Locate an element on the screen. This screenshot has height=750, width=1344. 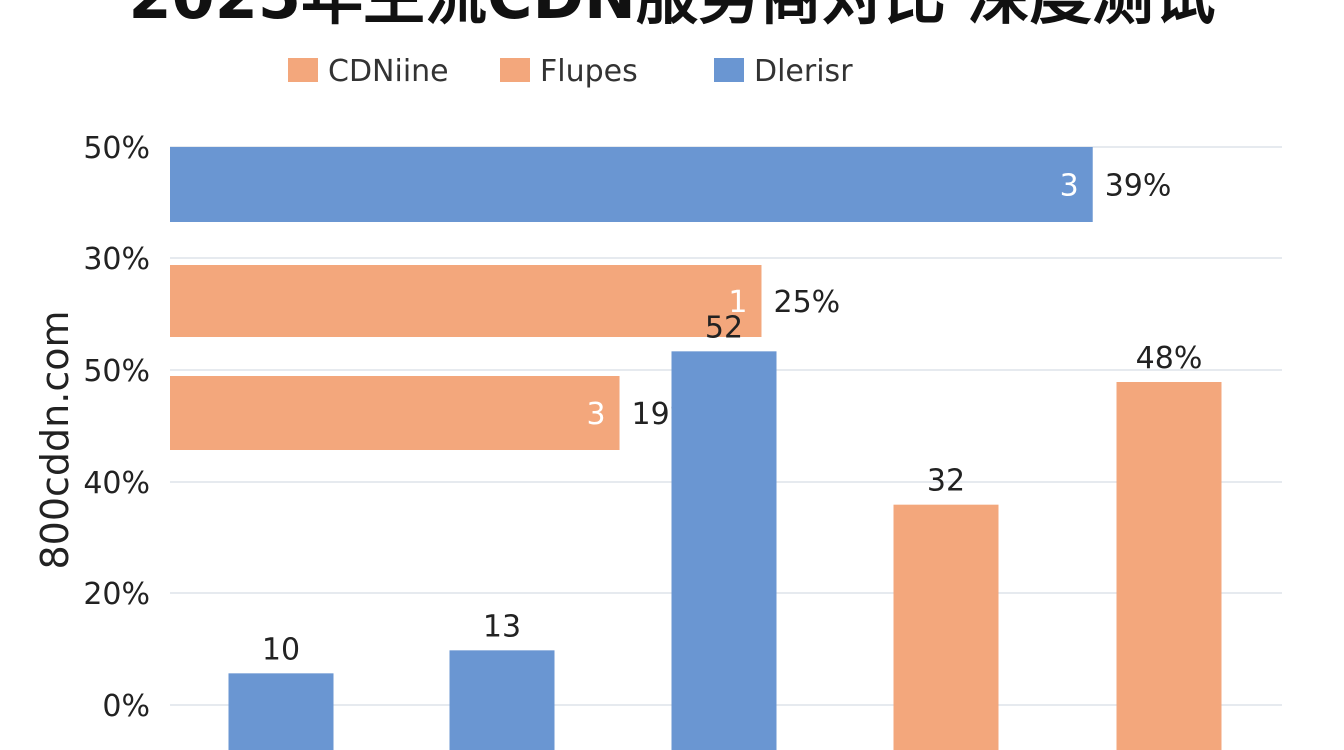
legend-label: Dlerisr is located at coordinates (803, 71).